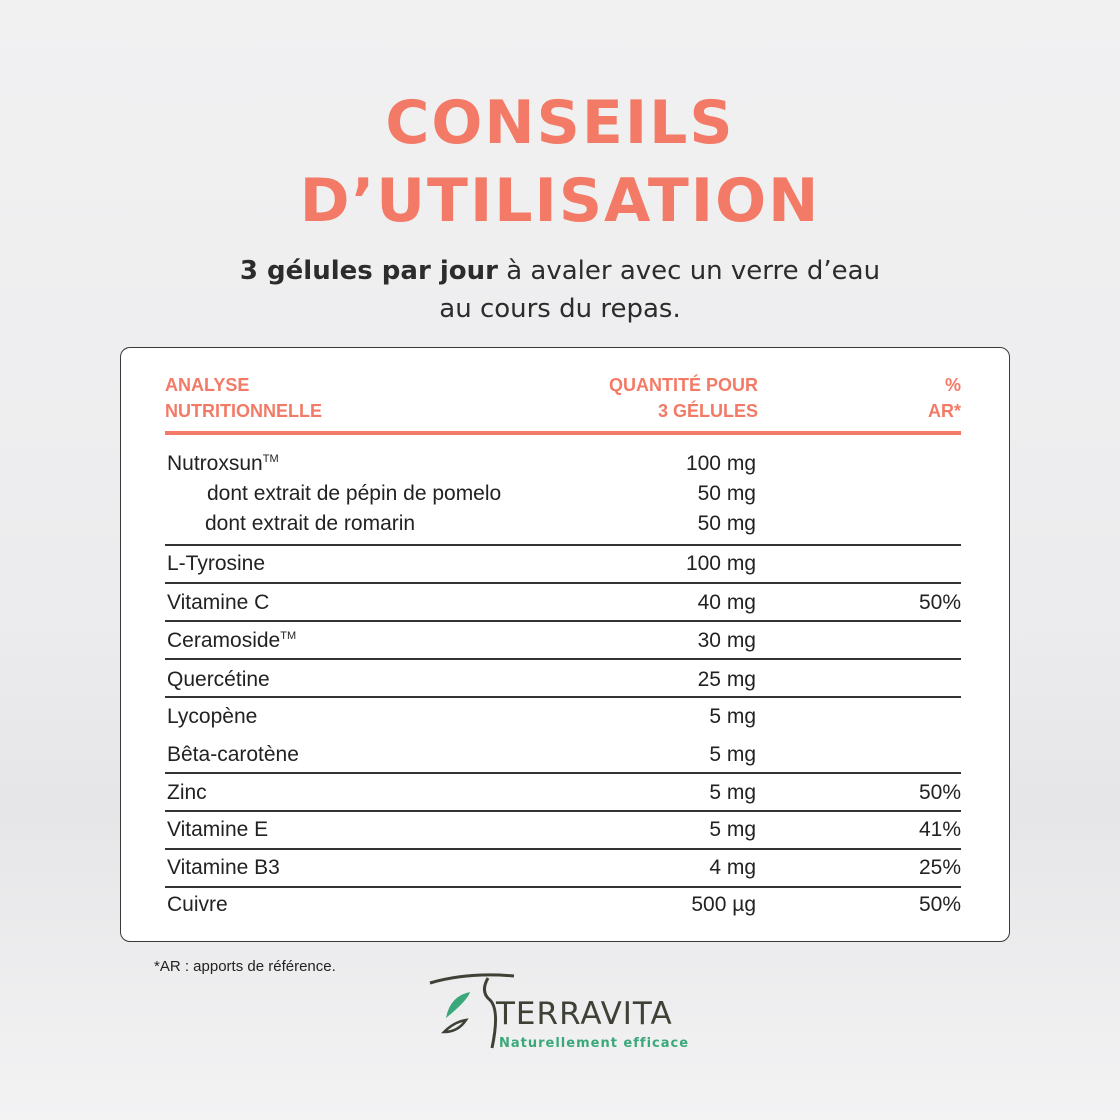  I want to click on table-row-qty: 40 mg, so click(726, 602).